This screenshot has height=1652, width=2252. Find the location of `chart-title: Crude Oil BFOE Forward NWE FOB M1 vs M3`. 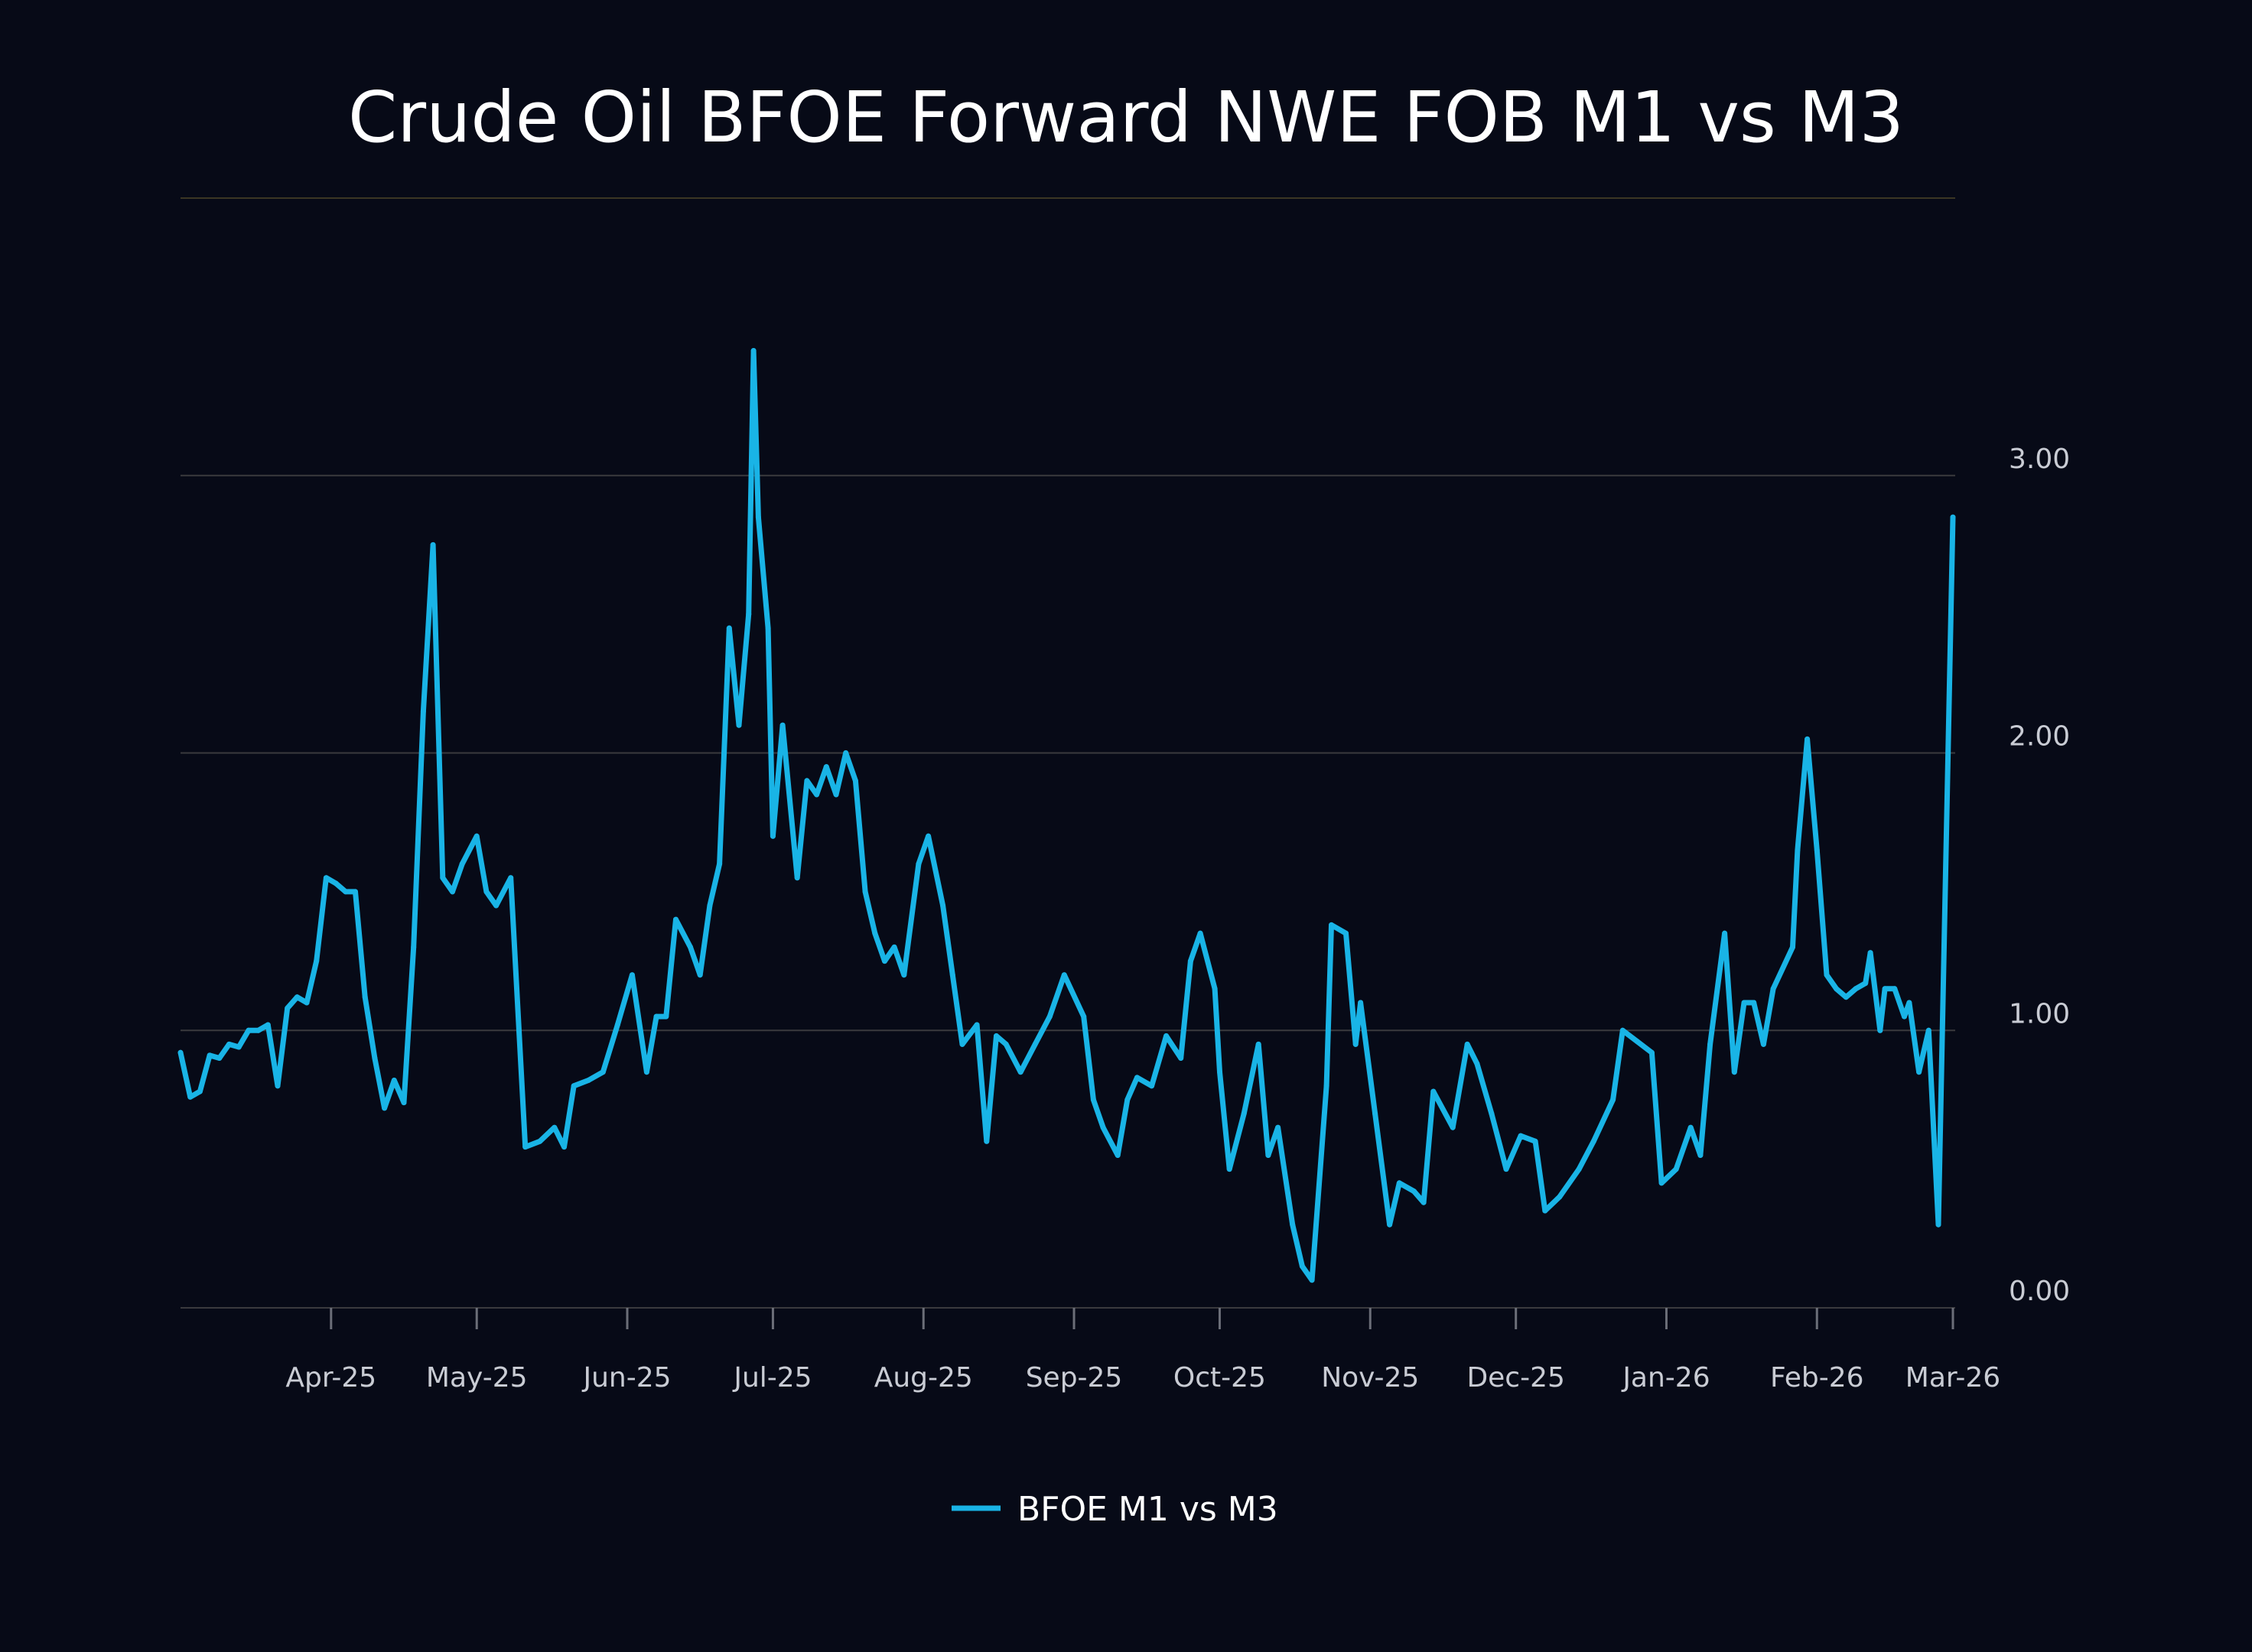

chart-title: Crude Oil BFOE Forward NWE FOB M1 vs M3 is located at coordinates (1126, 117).